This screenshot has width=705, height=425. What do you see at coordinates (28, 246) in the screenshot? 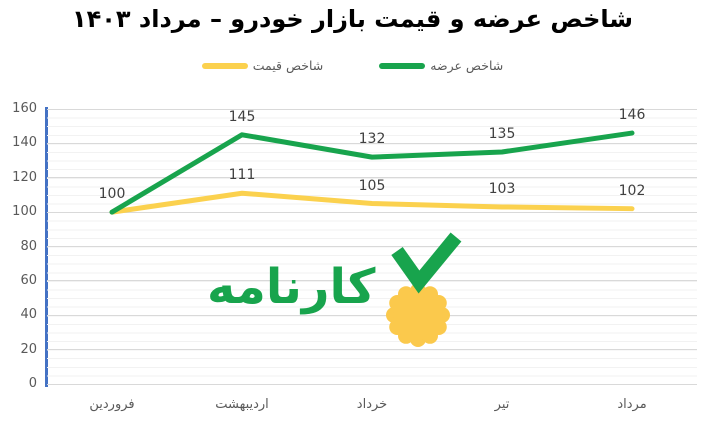
I see `y-tick-label: 80` at bounding box center [28, 246].